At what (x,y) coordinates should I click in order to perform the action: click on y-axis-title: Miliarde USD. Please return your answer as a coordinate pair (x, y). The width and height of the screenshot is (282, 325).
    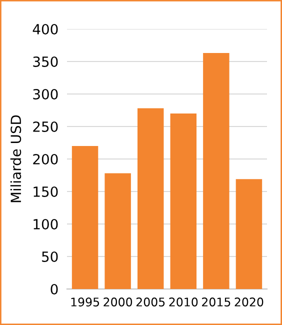
    Looking at the image, I should click on (16, 158).